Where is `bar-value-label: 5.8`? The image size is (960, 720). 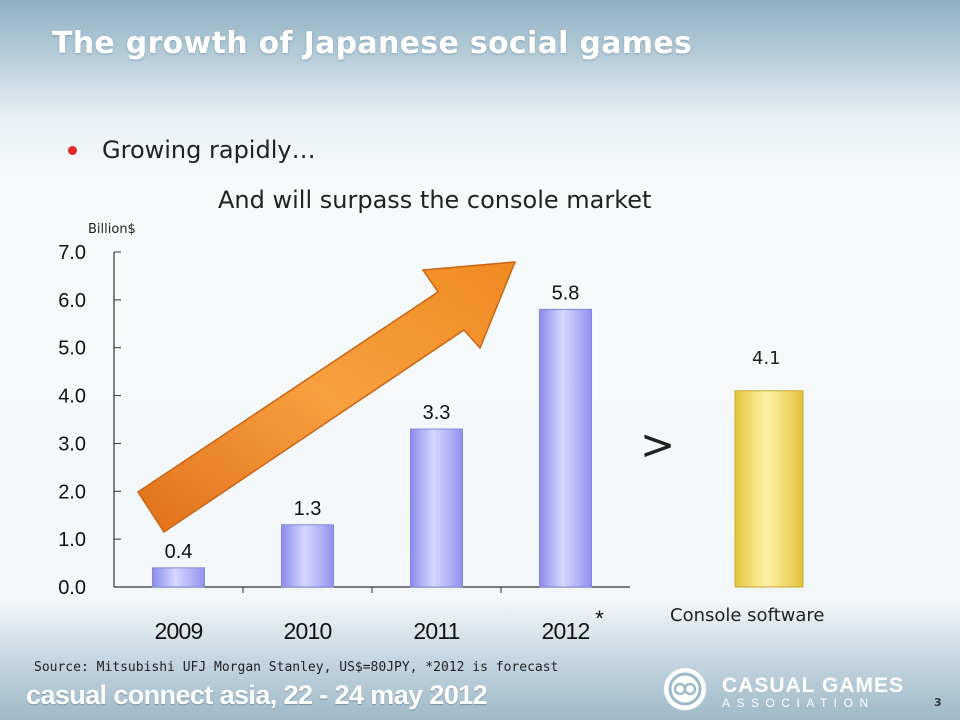
bar-value-label: 5.8 is located at coordinates (566, 293).